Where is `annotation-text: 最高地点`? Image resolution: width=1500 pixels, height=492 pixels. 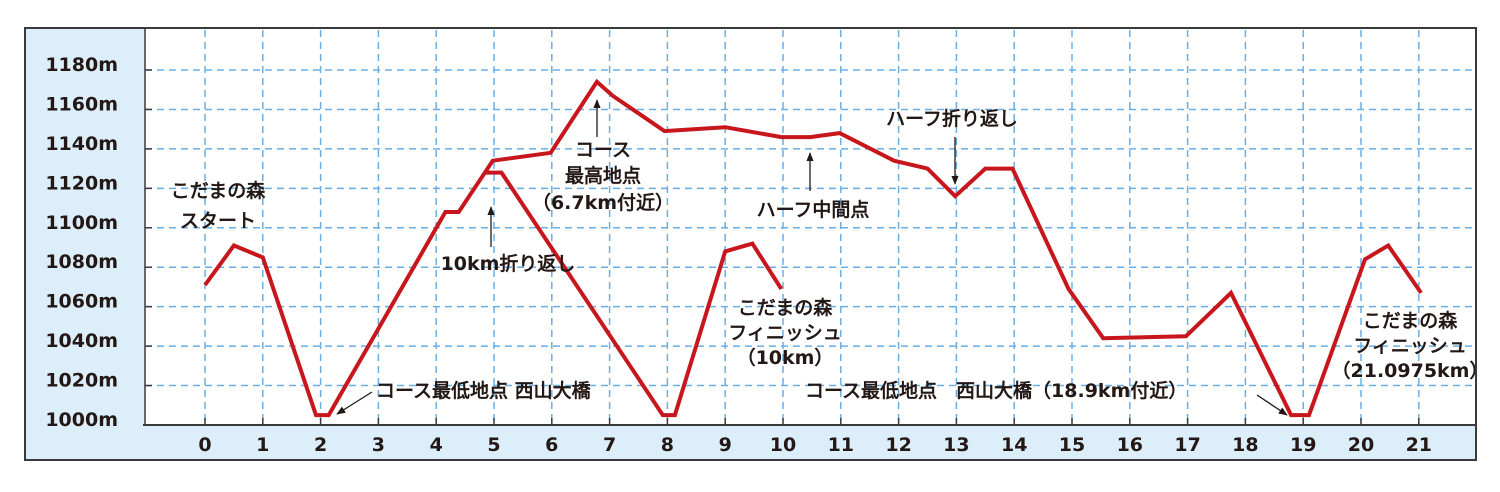 annotation-text: 最高地点 is located at coordinates (603, 175).